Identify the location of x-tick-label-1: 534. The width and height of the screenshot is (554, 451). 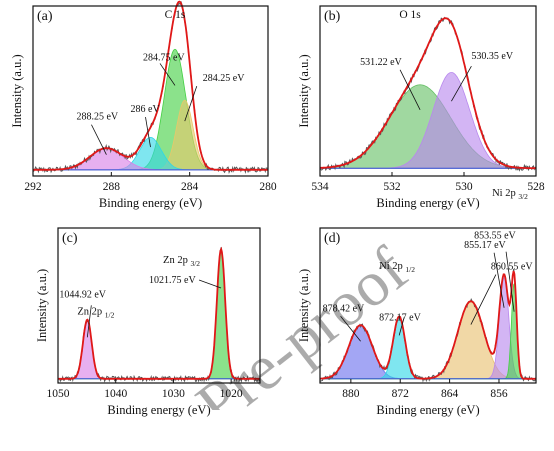
(320, 187).